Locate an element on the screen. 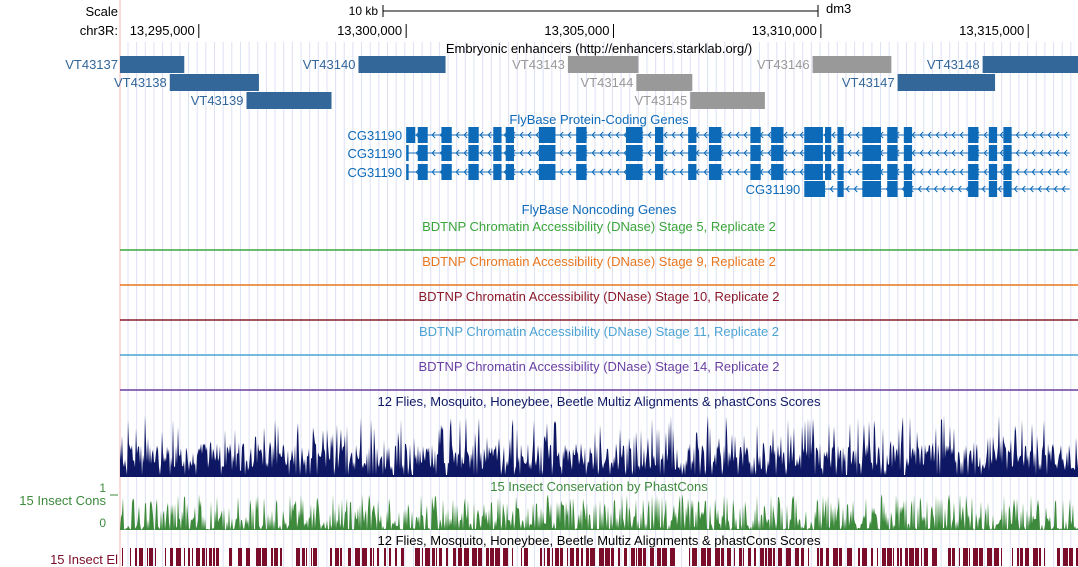 The image size is (1078, 567). enhancer-label: VT43148 is located at coordinates (953, 64).